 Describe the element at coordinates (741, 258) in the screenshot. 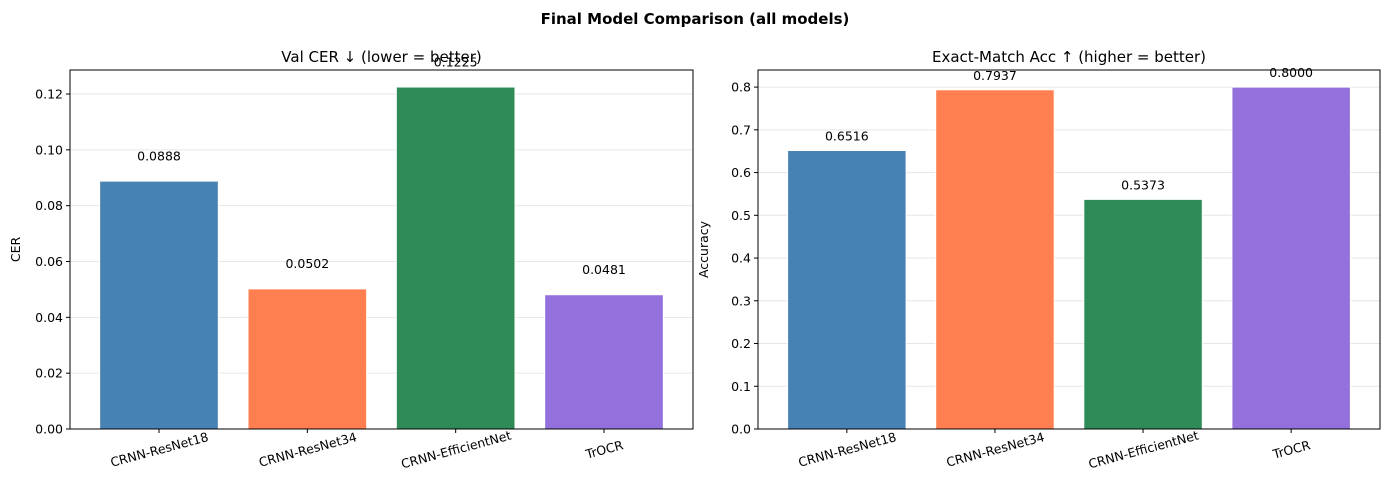

I see `y-tick-label: 0.4` at that location.